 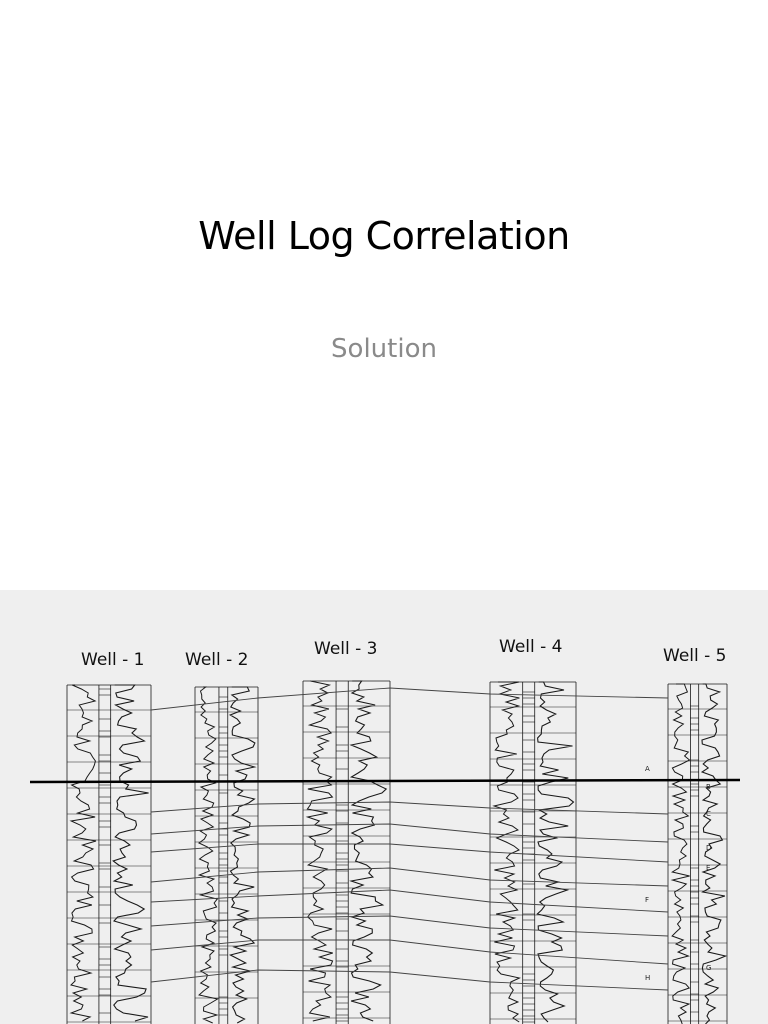 What do you see at coordinates (112, 660) in the screenshot?
I see `well-label-1: Well - 1` at bounding box center [112, 660].